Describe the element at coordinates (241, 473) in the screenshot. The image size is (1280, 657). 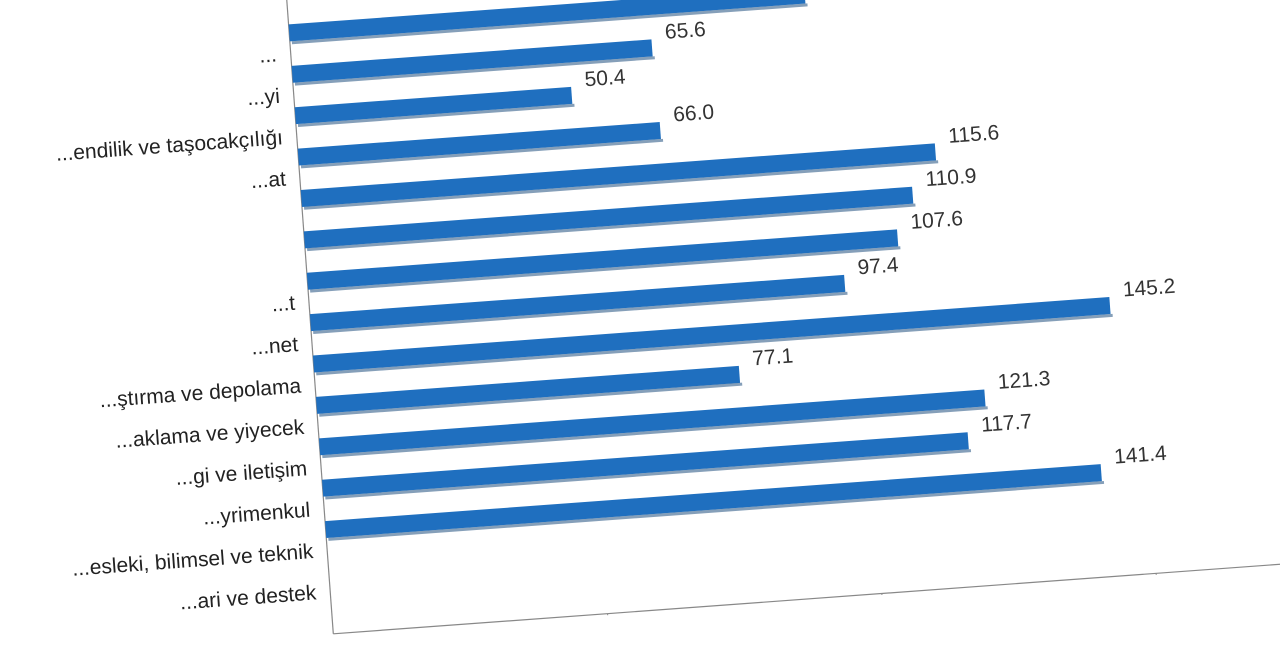
I see `category-label: ...gi ve iletişim` at that location.